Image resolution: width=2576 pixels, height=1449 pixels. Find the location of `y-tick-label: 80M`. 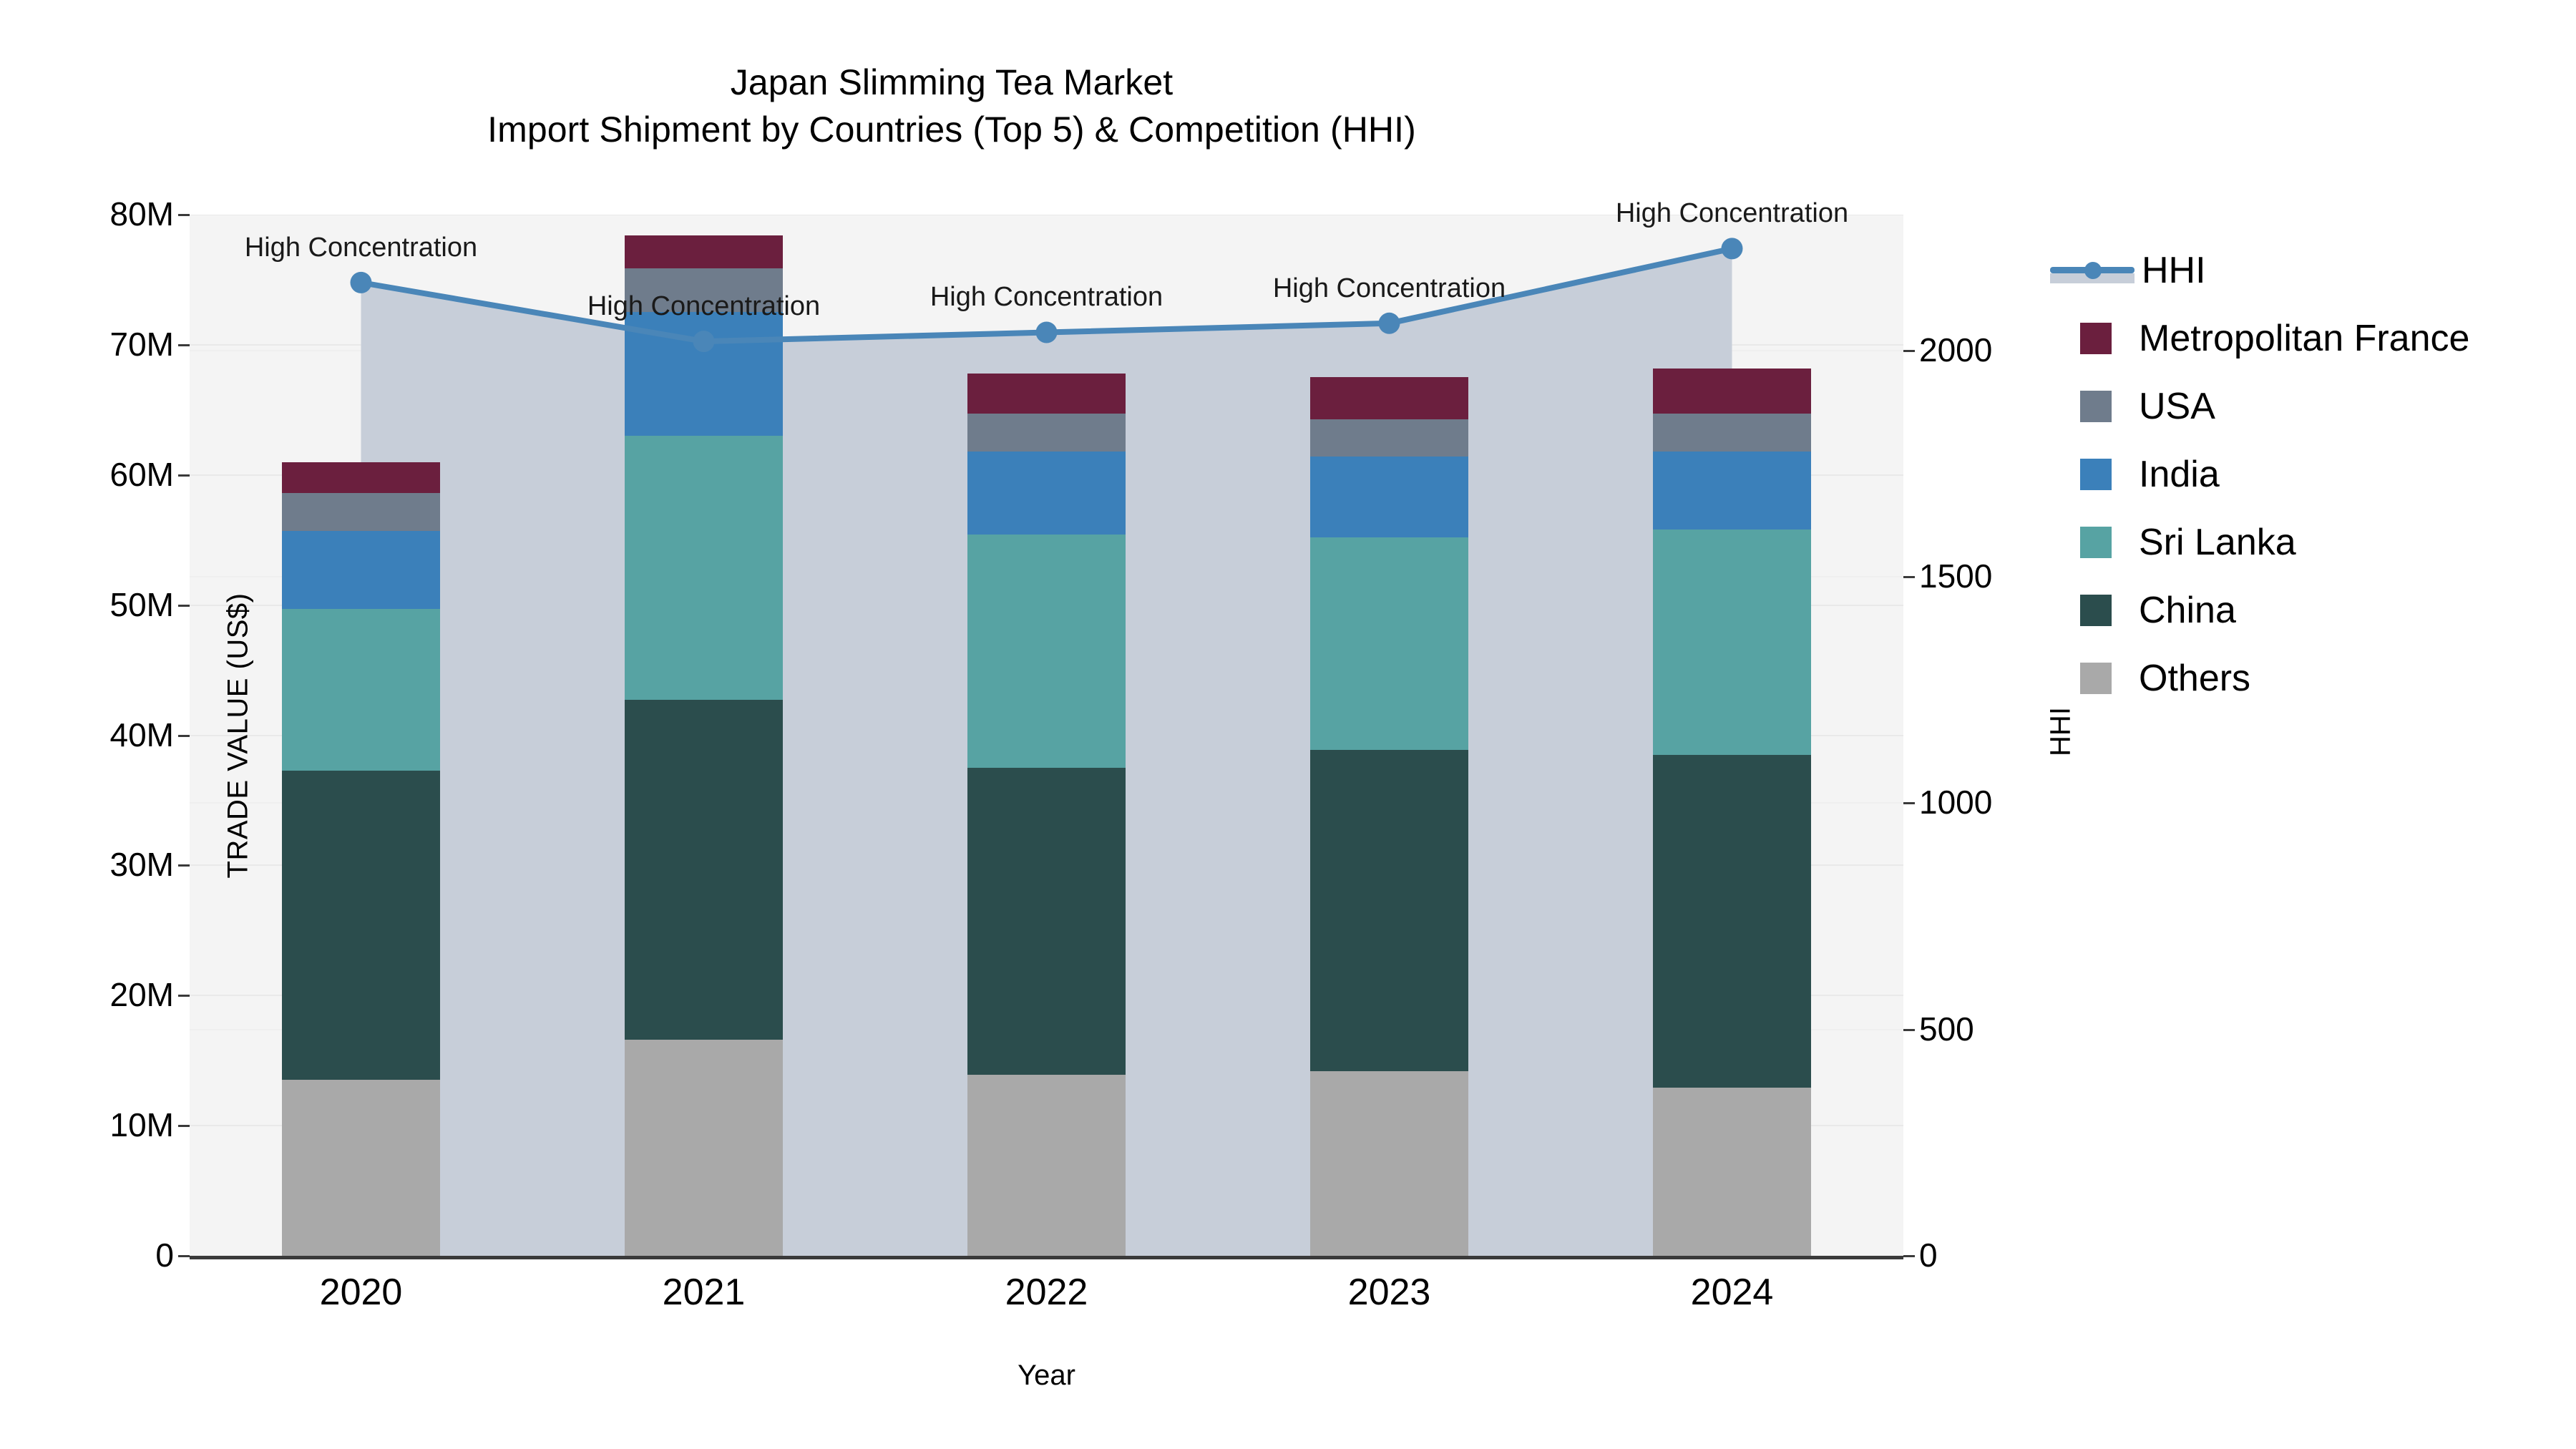

y-tick-label: 80M is located at coordinates (141, 214).